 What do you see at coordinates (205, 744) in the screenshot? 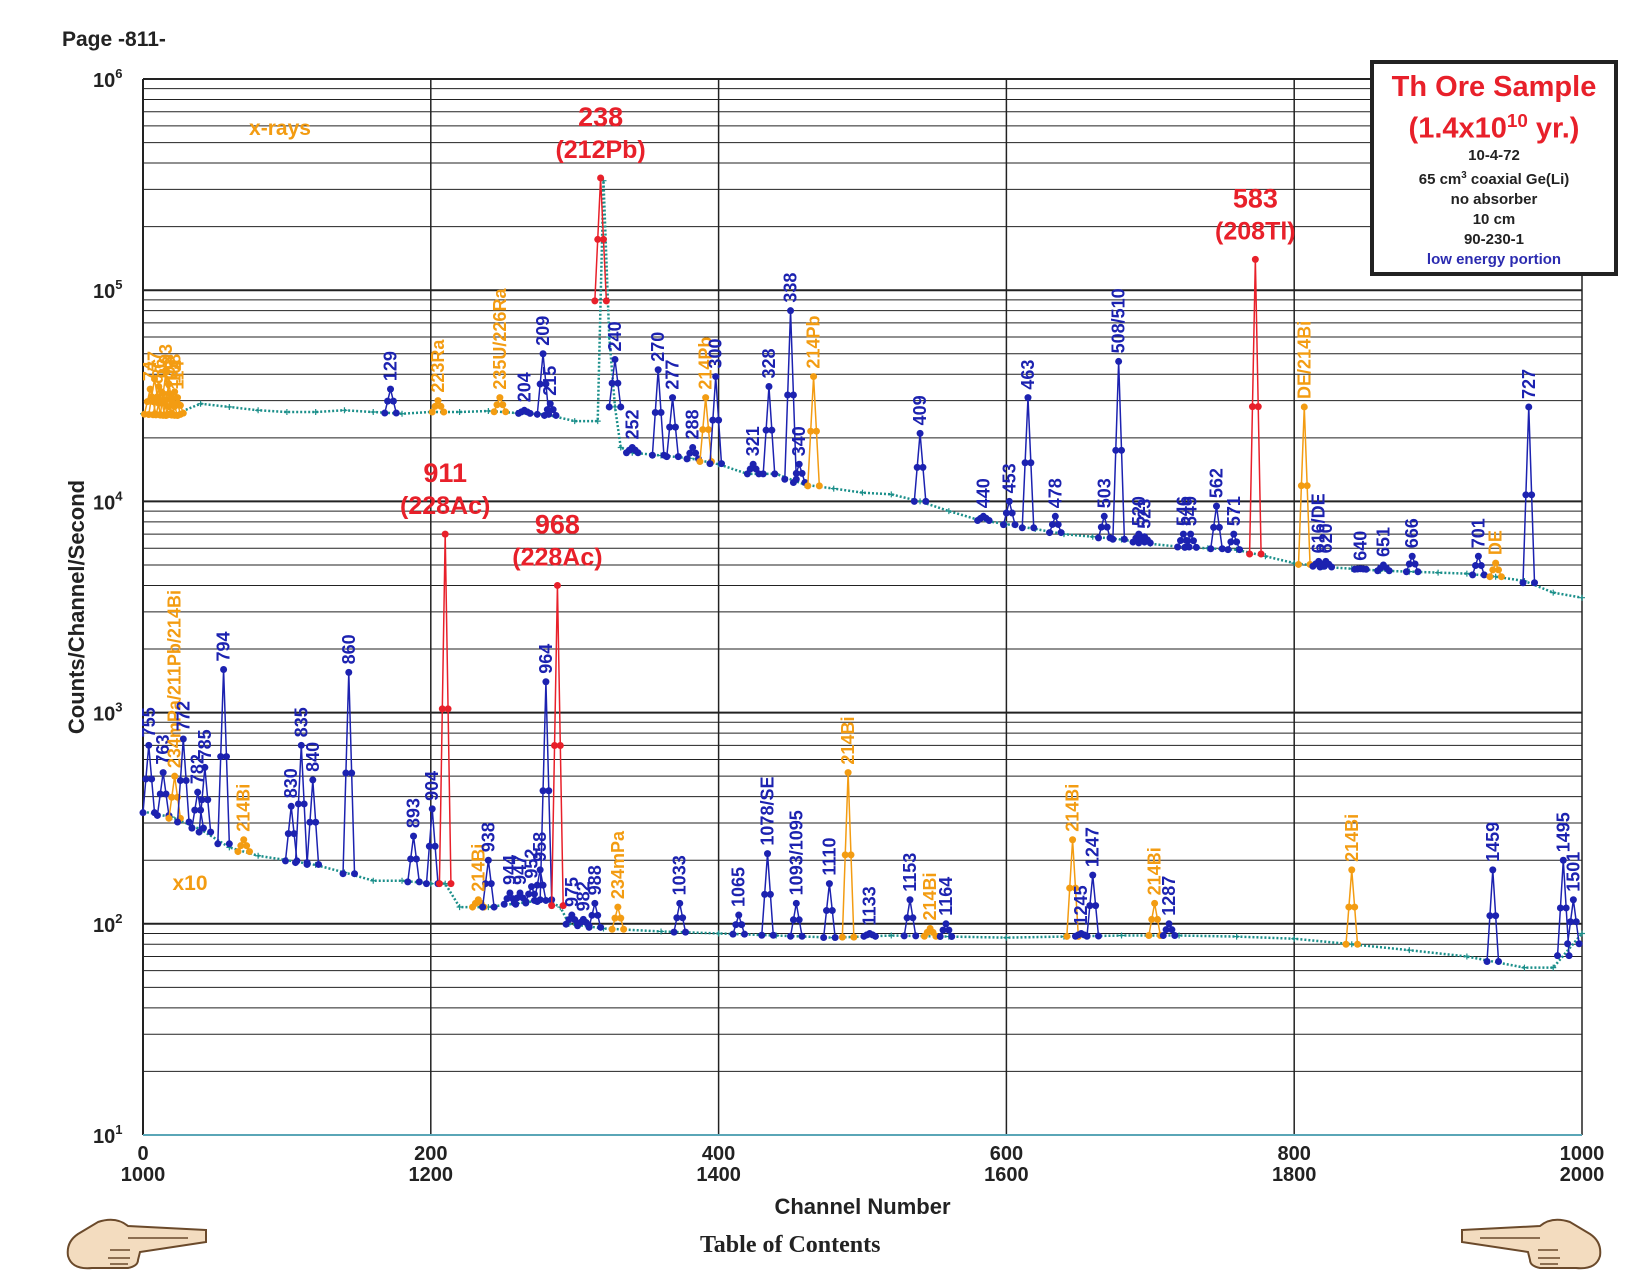
I see `peak-label: 785` at bounding box center [205, 744].